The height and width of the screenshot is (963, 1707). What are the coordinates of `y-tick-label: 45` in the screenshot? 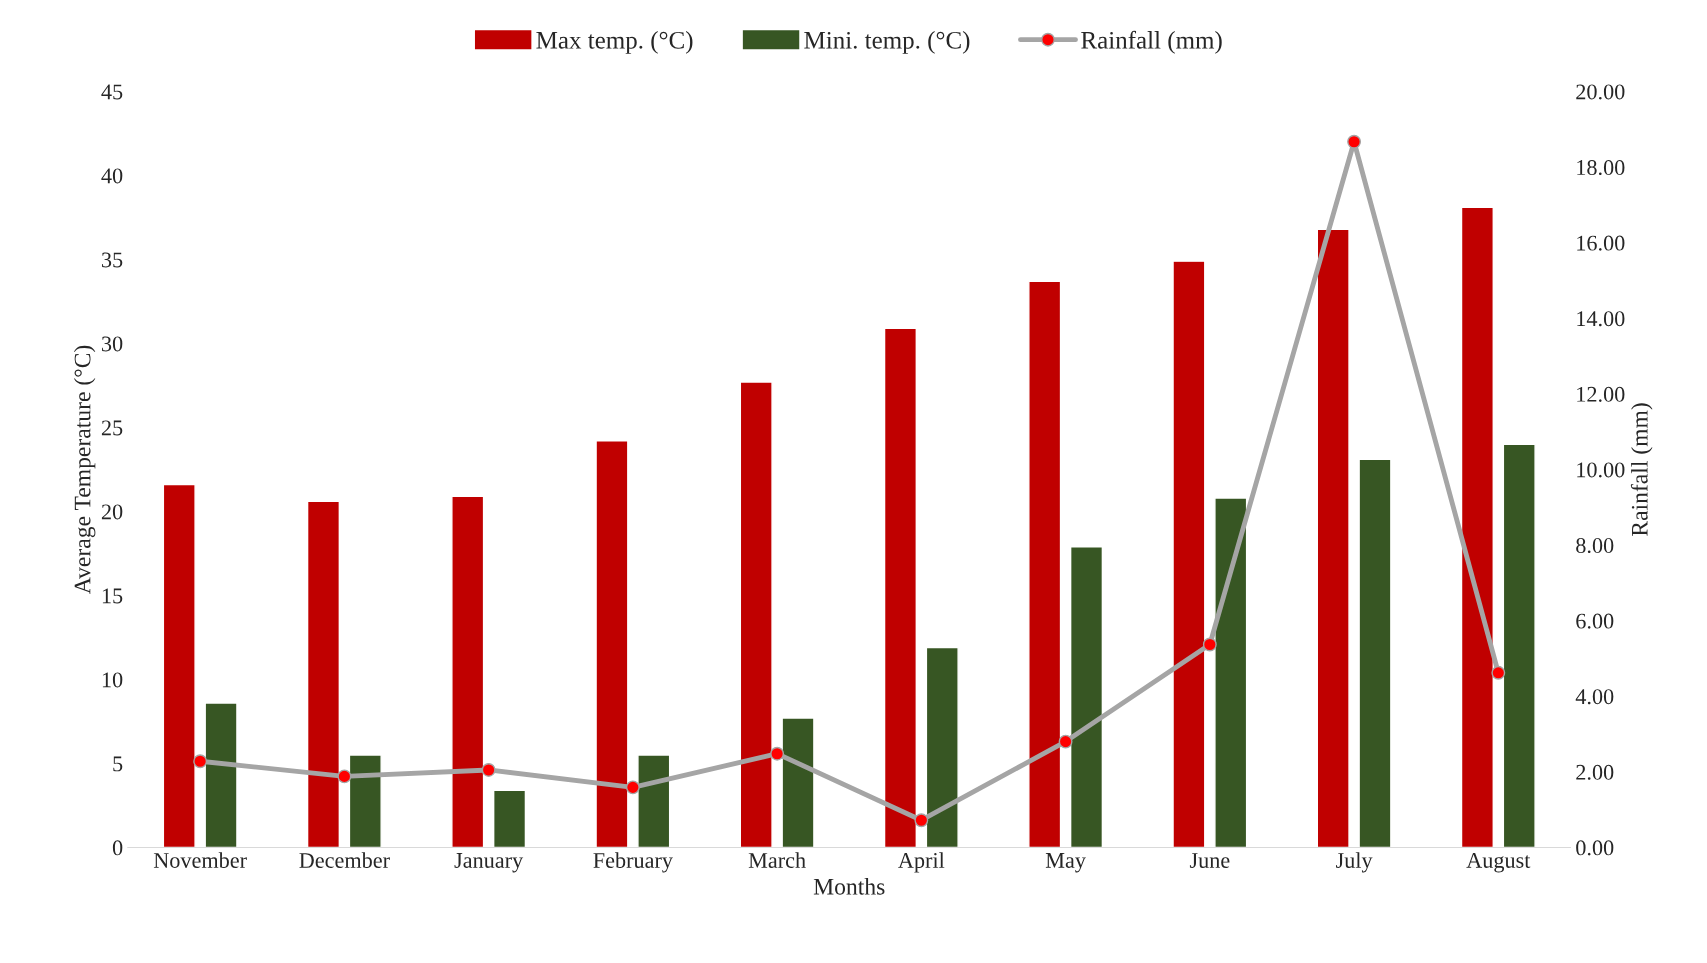 It's located at (112, 92).